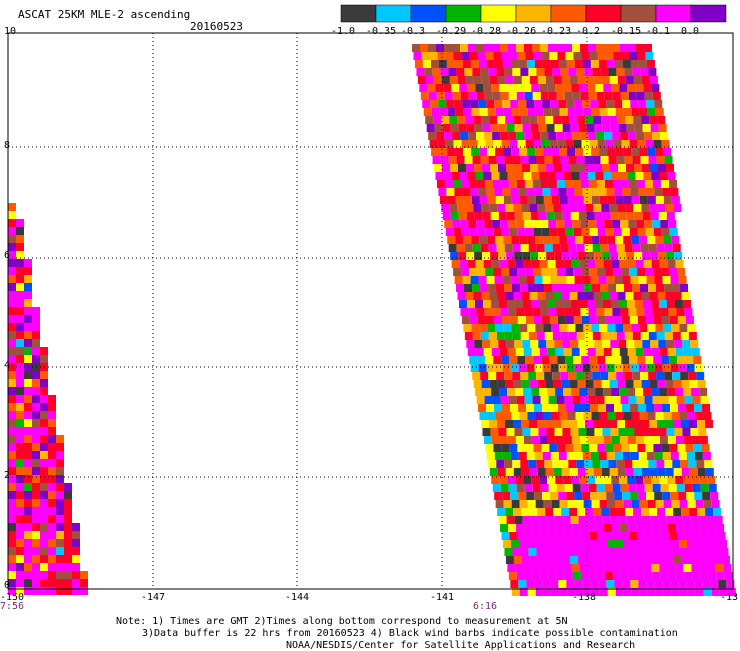 This screenshot has height=651, width=740. Describe the element at coordinates (12, 597) in the screenshot. I see `x-tick-label: -150` at that location.